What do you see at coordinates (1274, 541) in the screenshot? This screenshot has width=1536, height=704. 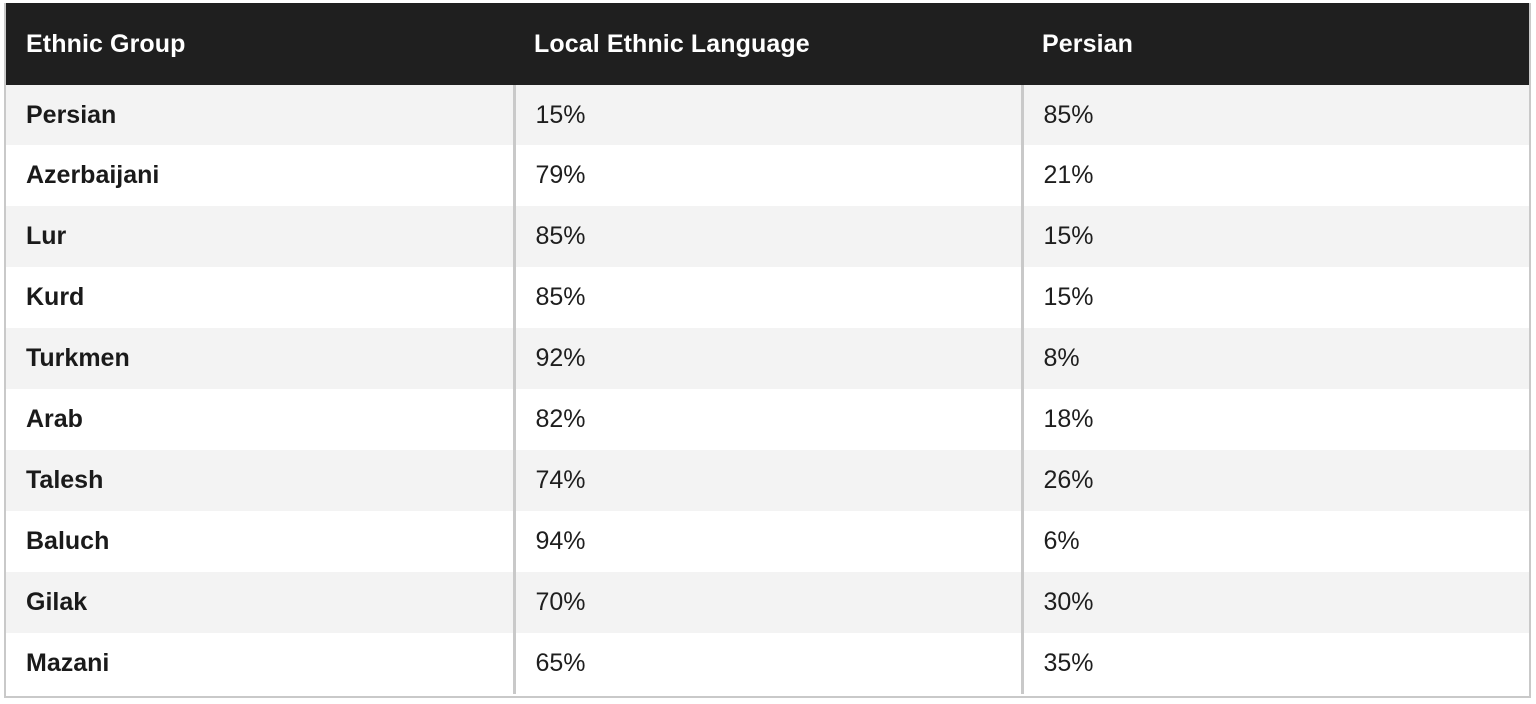 I see `cell-persian-pct: 6%` at bounding box center [1274, 541].